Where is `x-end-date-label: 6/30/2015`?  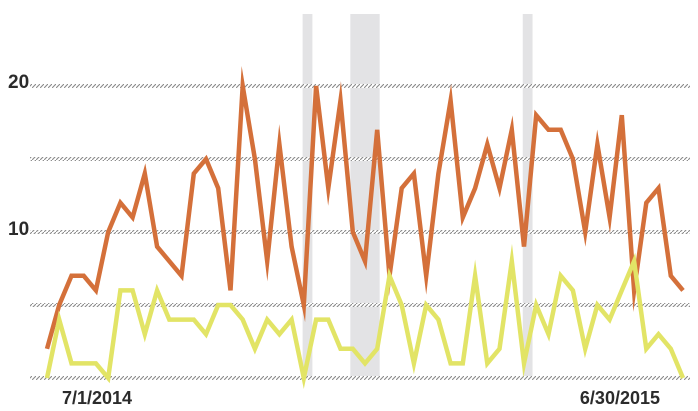 x-end-date-label: 6/30/2015 is located at coordinates (620, 398).